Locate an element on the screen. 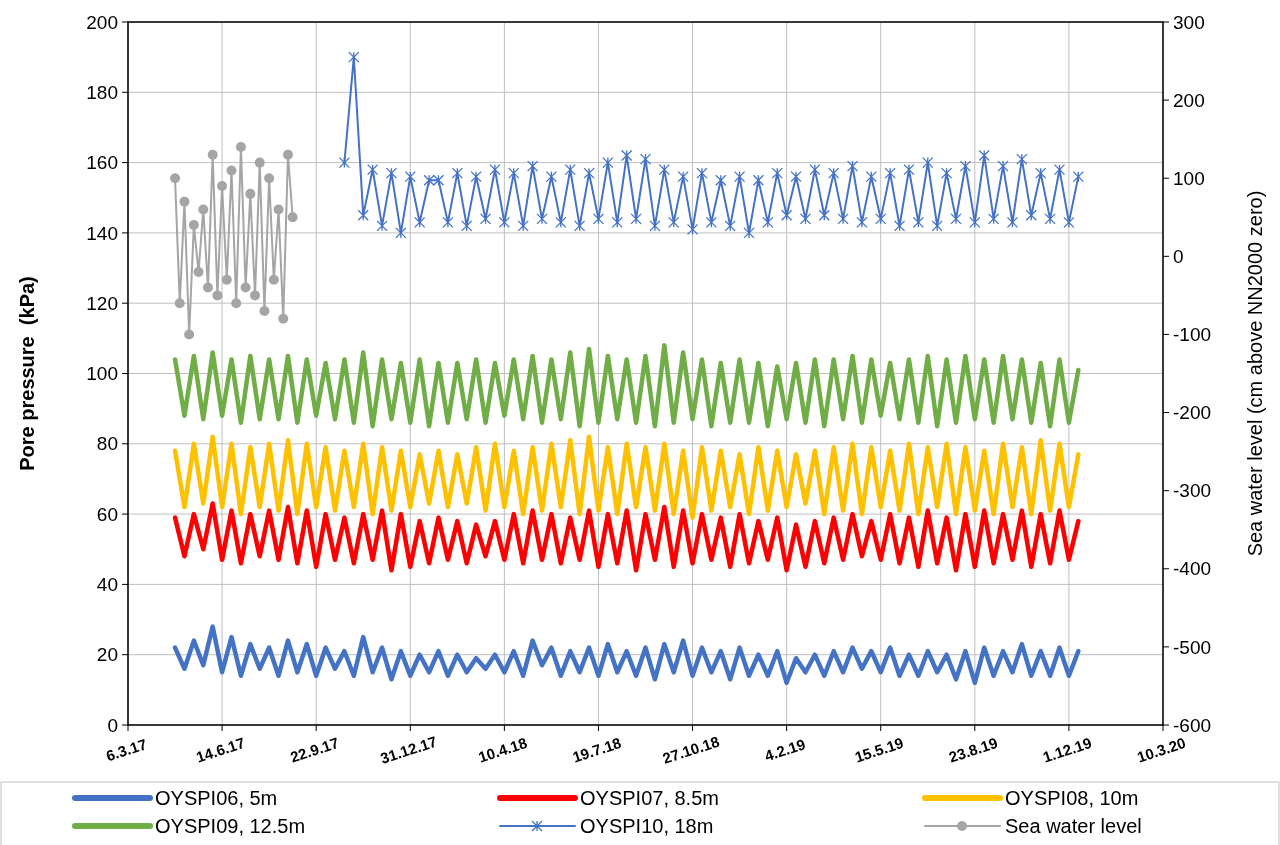 Image resolution: width=1280 pixels, height=845 pixels. y2-tick-label: -300 is located at coordinates (1192, 491).